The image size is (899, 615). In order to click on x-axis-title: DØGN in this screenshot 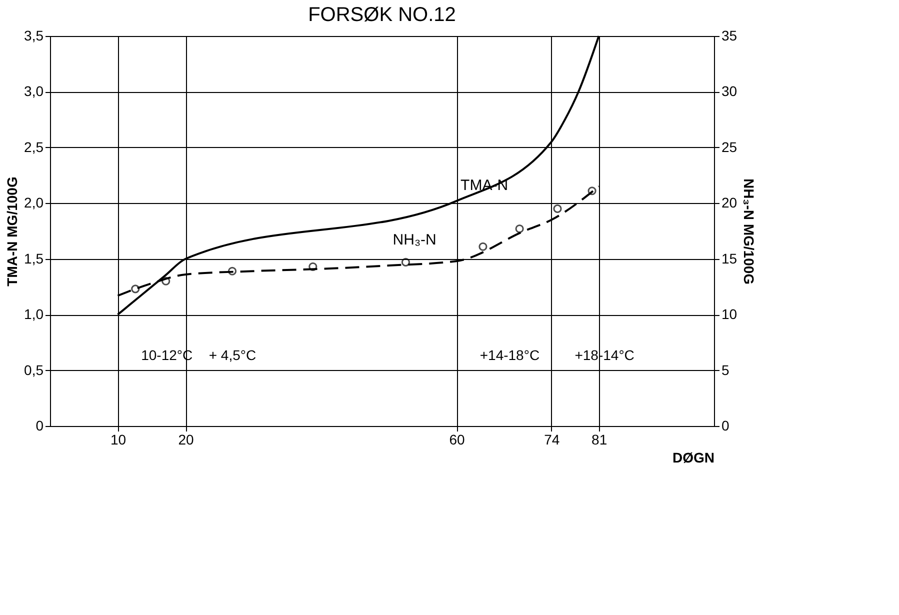, I will do `click(693, 458)`.